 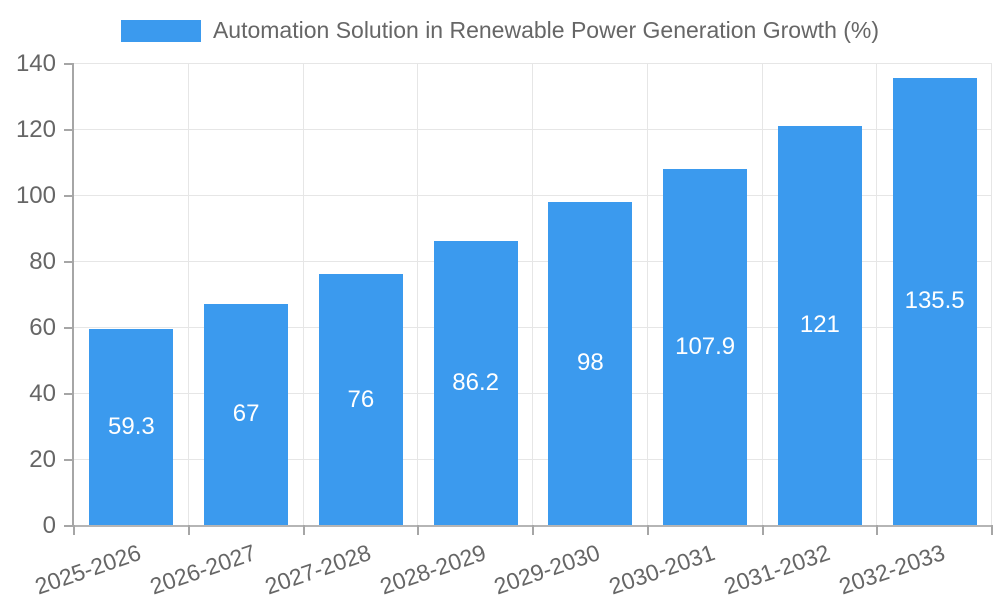 What do you see at coordinates (35, 63) in the screenshot?
I see `y-tick-label: 140` at bounding box center [35, 63].